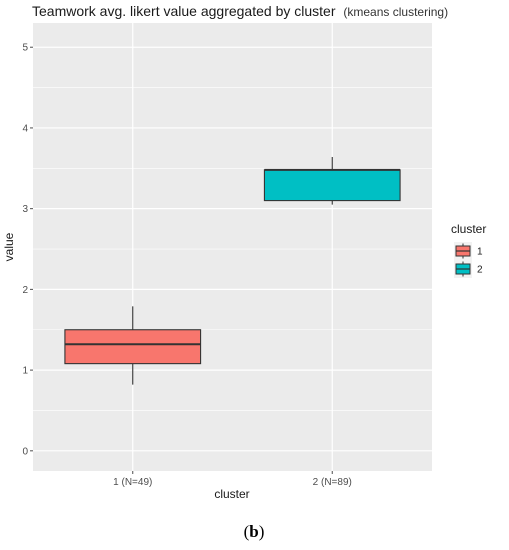 The image size is (509, 550). What do you see at coordinates (25, 371) in the screenshot?
I see `y-tick-label: 1` at bounding box center [25, 371].